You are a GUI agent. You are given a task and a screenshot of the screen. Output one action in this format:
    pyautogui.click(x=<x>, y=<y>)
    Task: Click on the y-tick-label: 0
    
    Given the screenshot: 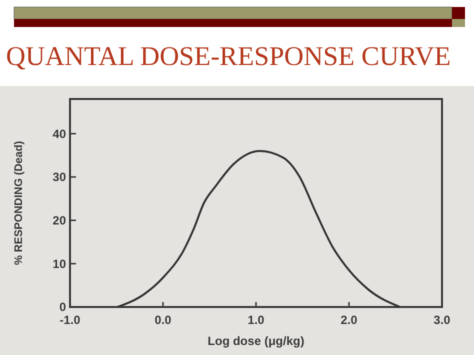 What is the action you would take?
    pyautogui.click(x=62, y=307)
    